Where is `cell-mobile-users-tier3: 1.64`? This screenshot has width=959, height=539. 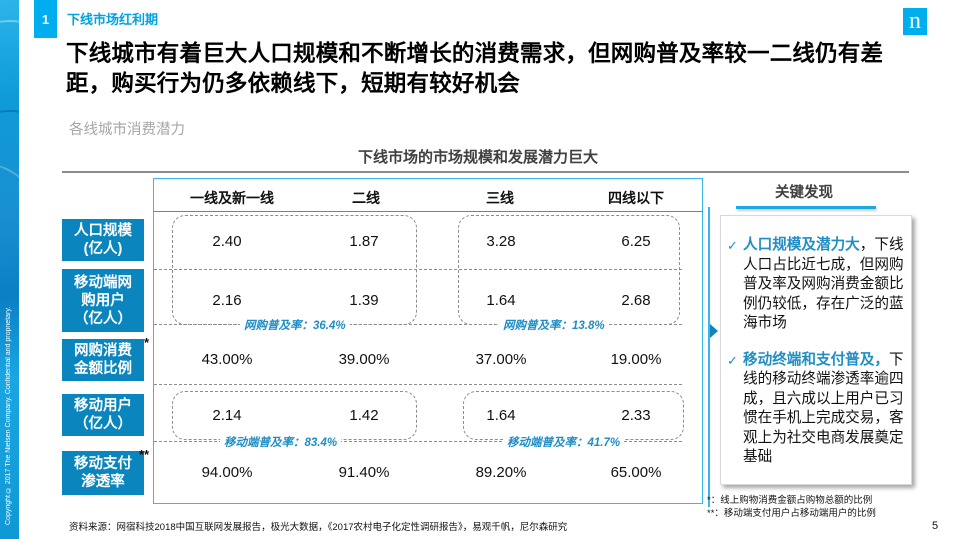 cell-mobile-users-tier3: 1.64 is located at coordinates (501, 415).